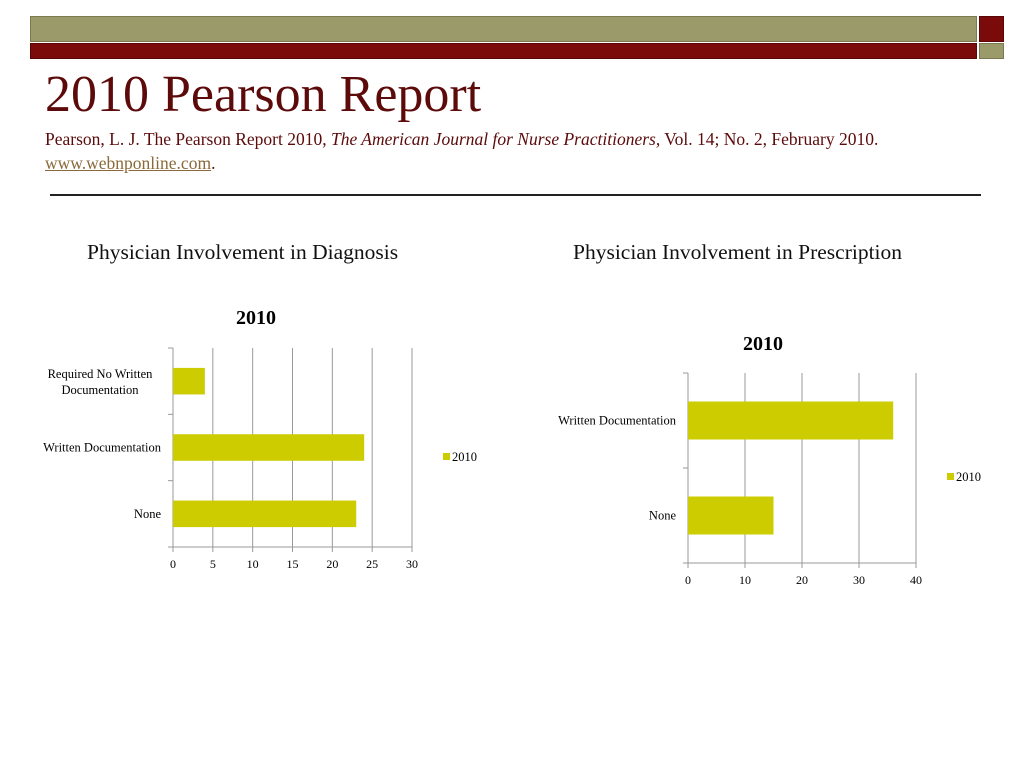 Image resolution: width=1024 pixels, height=768 pixels. I want to click on x-tick-label: 15, so click(293, 564).